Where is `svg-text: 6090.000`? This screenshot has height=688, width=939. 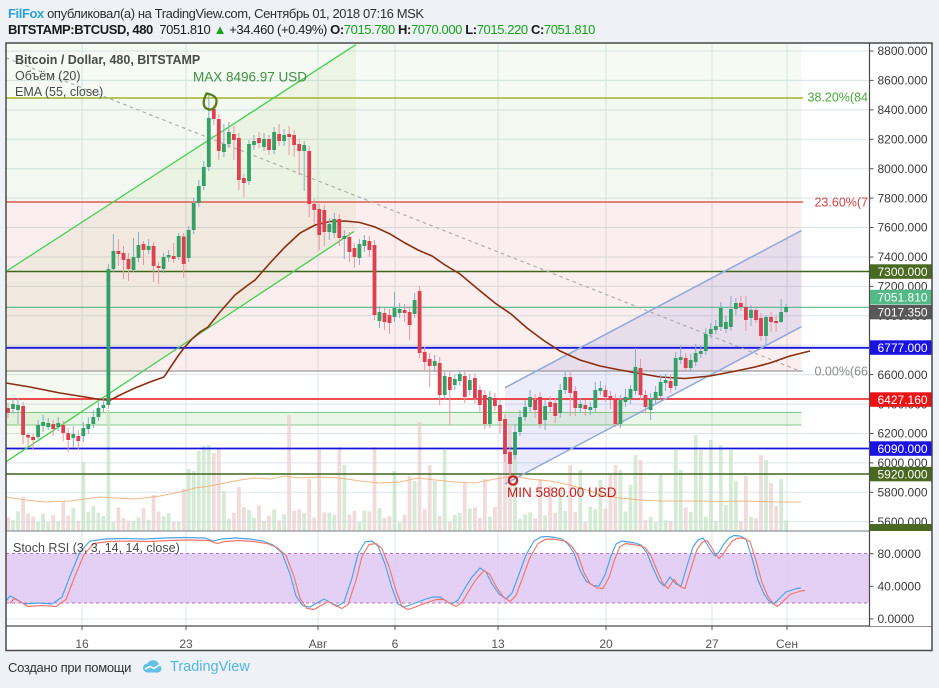 svg-text: 6090.000 is located at coordinates (903, 449).